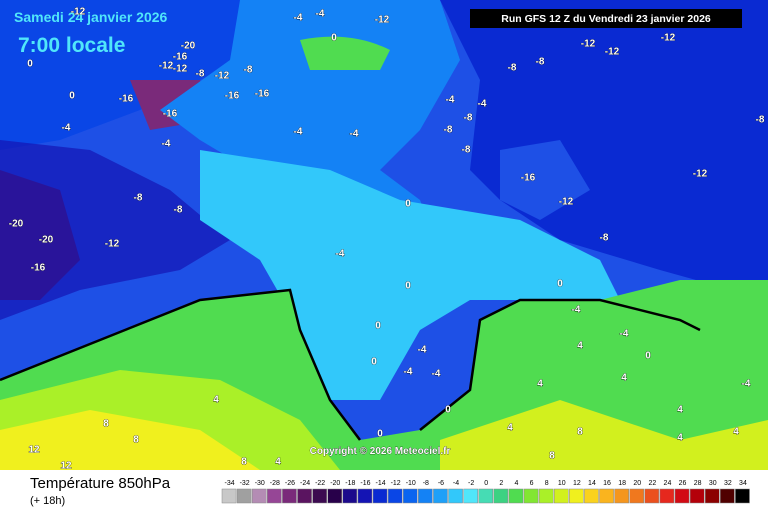 The width and height of the screenshot is (768, 517). What do you see at coordinates (501, 483) in the screenshot?
I see `scale-label: 2` at bounding box center [501, 483].